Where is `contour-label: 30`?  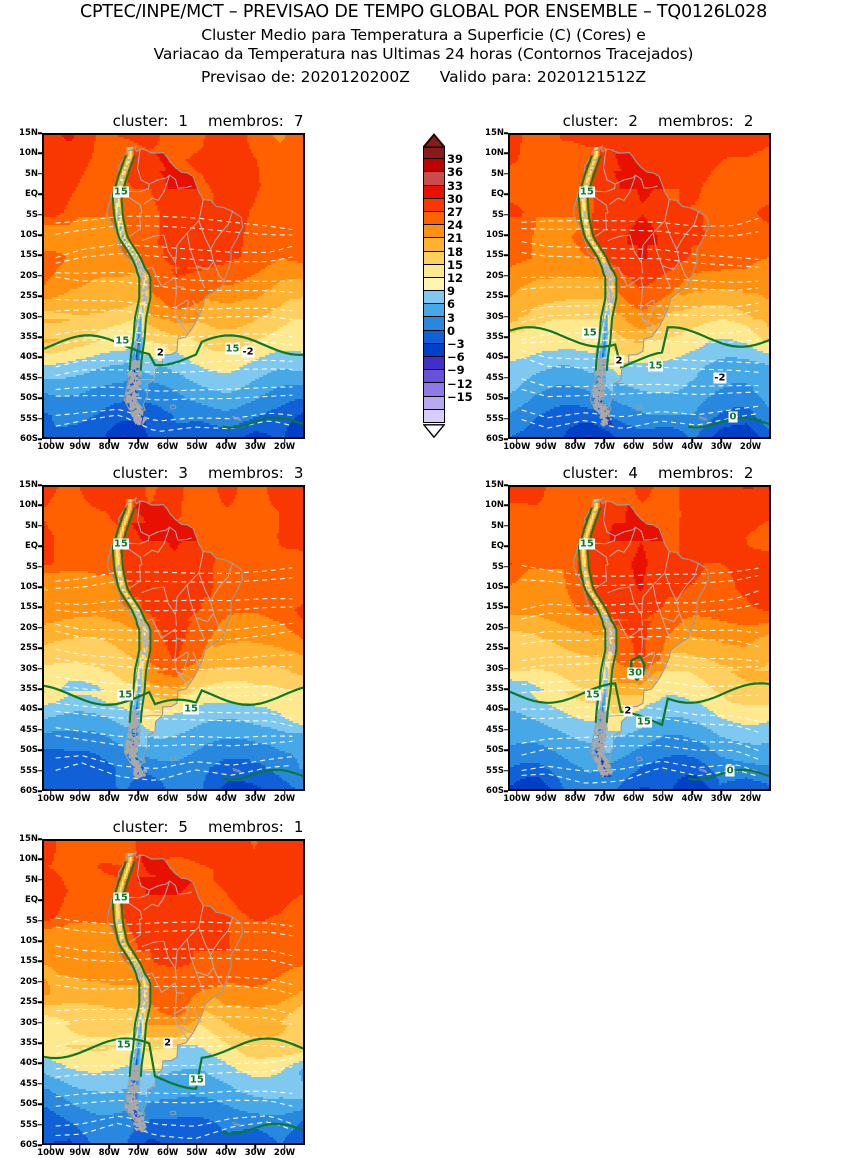
contour-label: 30 is located at coordinates (635, 672).